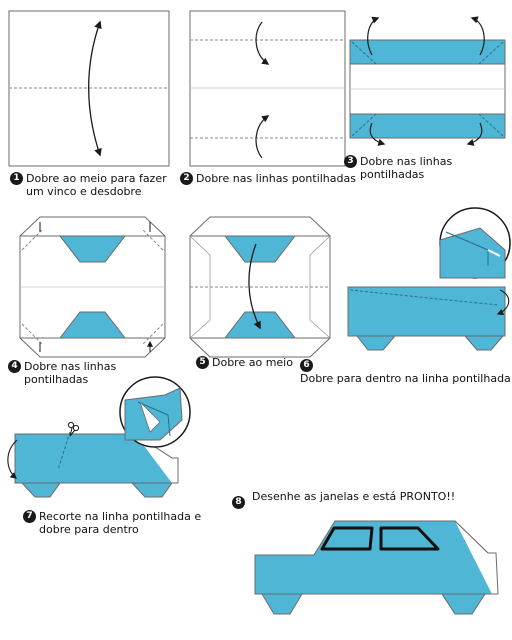 The width and height of the screenshot is (512, 640). Describe the element at coordinates (276, 178) in the screenshot. I see `step2-caption-line1: Dobre nas linhas pontilhadas` at that location.